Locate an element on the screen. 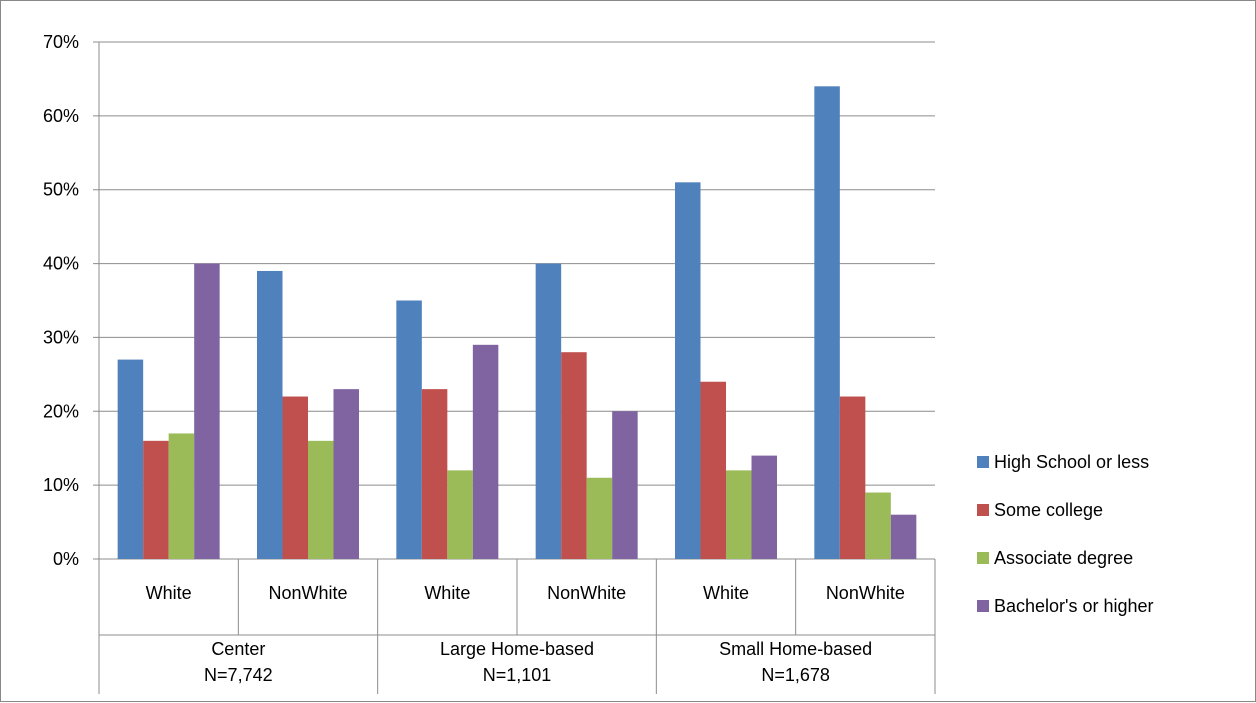 The height and width of the screenshot is (703, 1256). y-tick-label: 30% is located at coordinates (61, 337).